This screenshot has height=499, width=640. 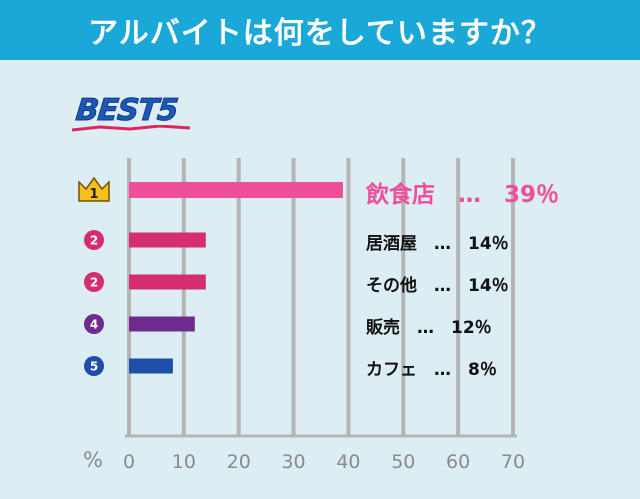 I want to click on header-bar: アルバイトは何をしていますか？, so click(x=320, y=30).